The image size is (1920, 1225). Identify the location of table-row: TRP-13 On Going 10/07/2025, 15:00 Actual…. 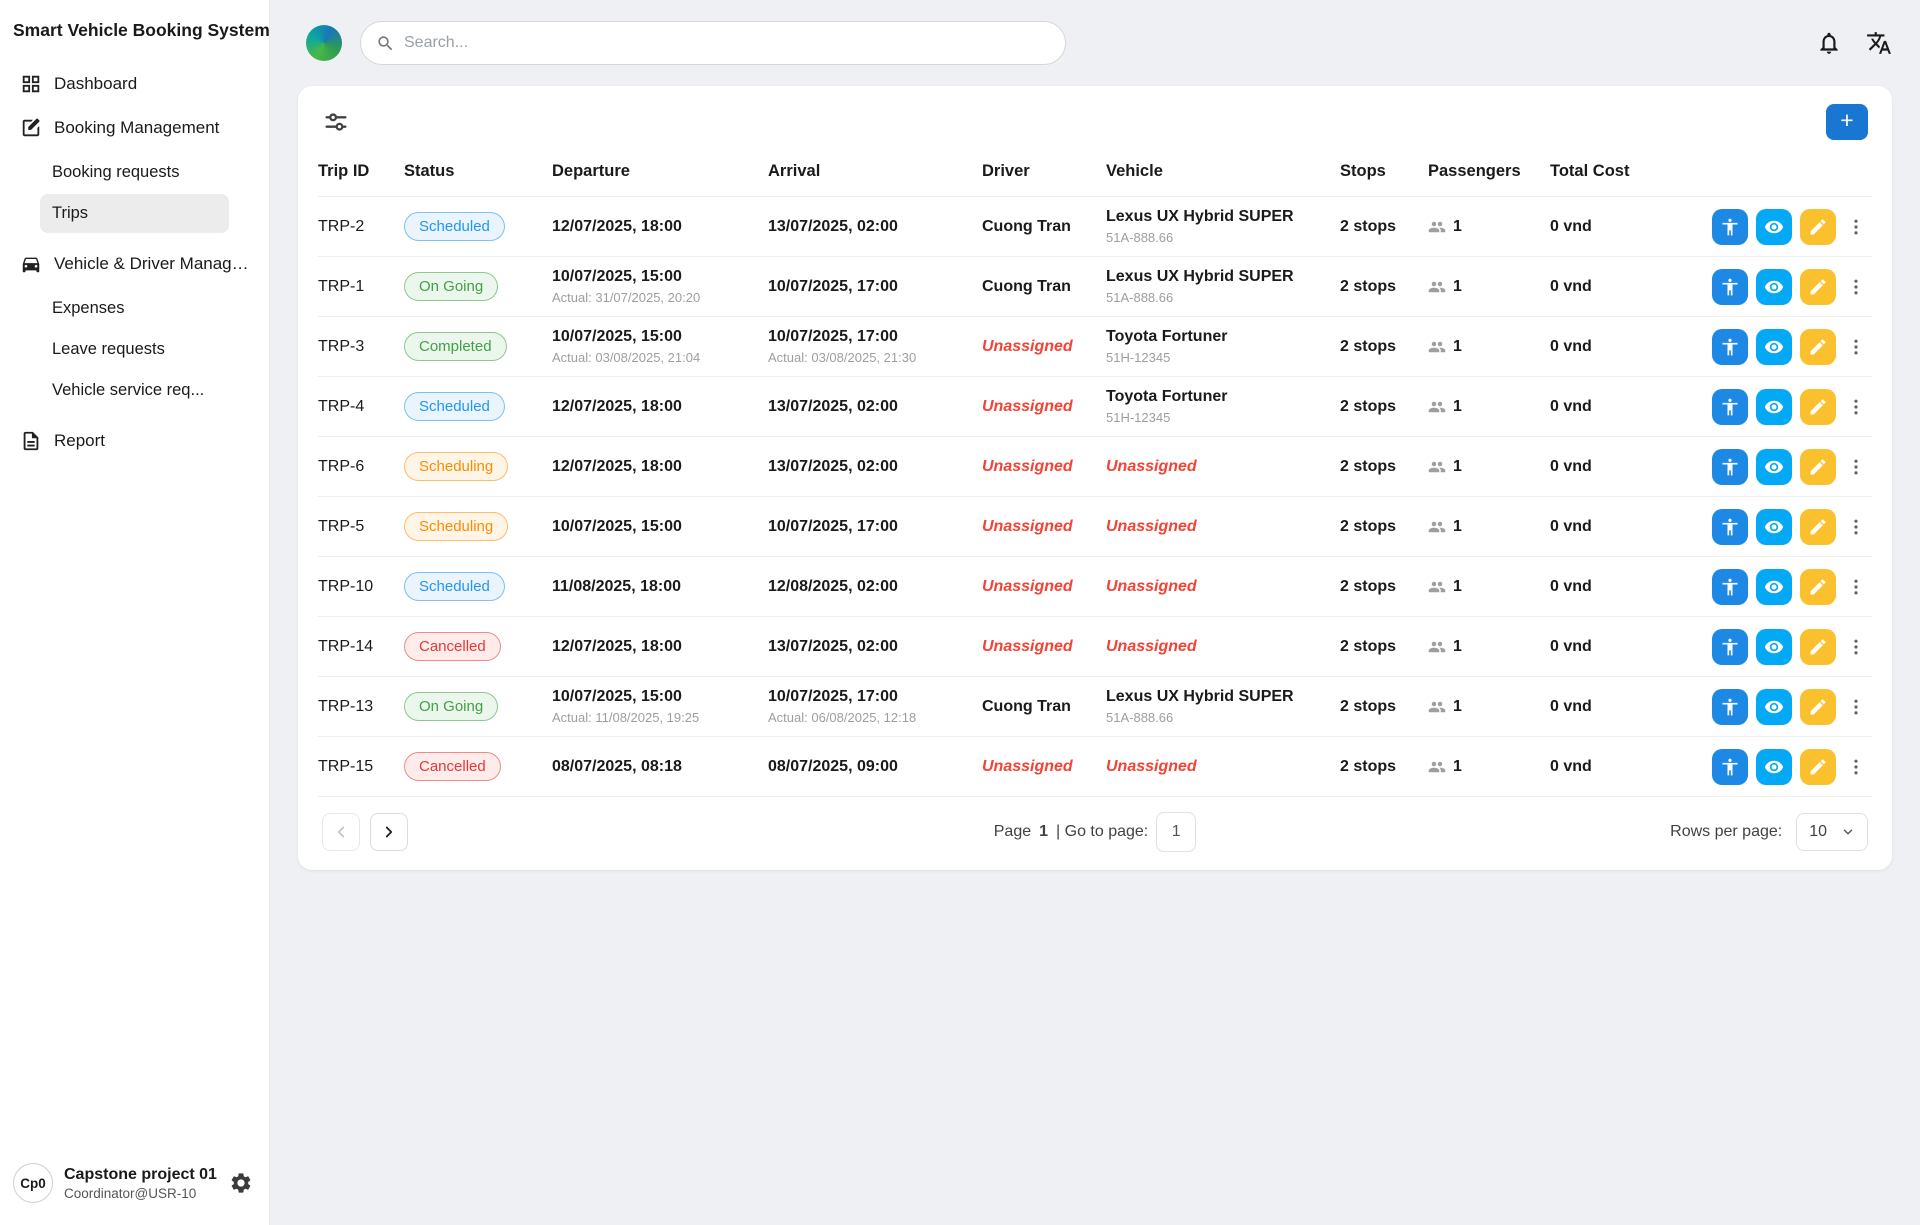
(1095, 706).